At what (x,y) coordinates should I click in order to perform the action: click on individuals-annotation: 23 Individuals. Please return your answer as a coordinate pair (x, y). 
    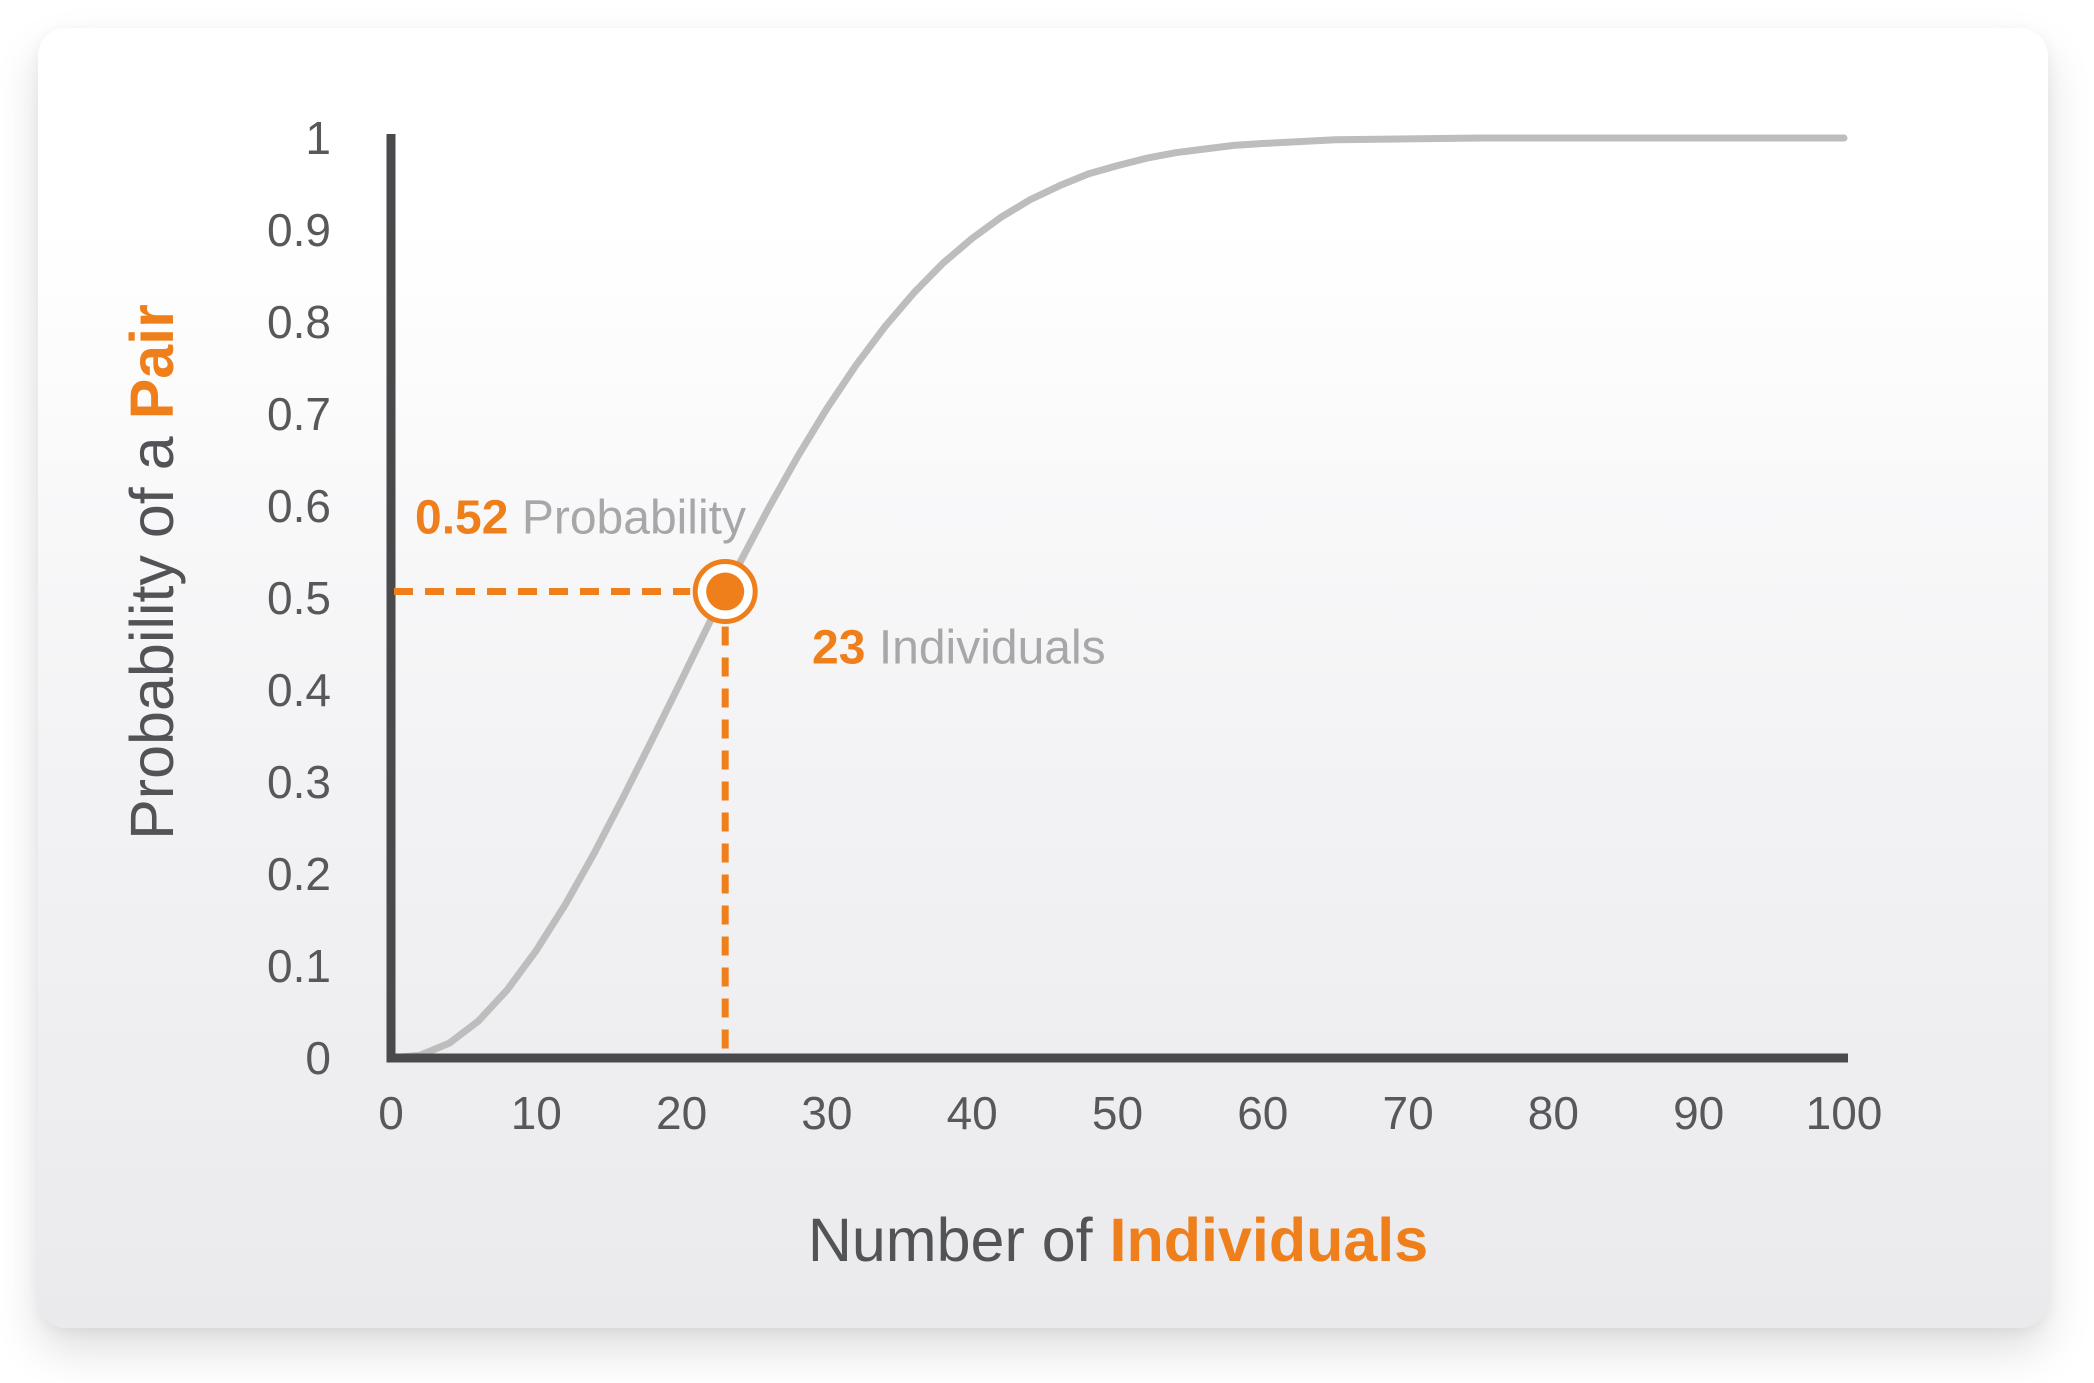
    Looking at the image, I should click on (959, 648).